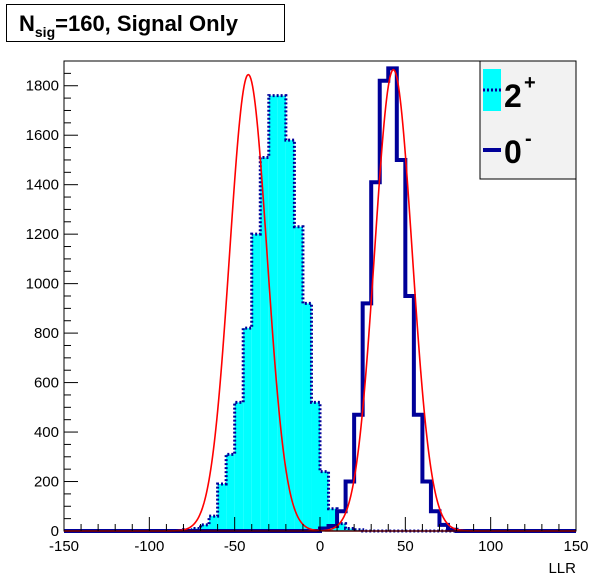  I want to click on legend-label-0minus-sup: -, so click(528, 139).